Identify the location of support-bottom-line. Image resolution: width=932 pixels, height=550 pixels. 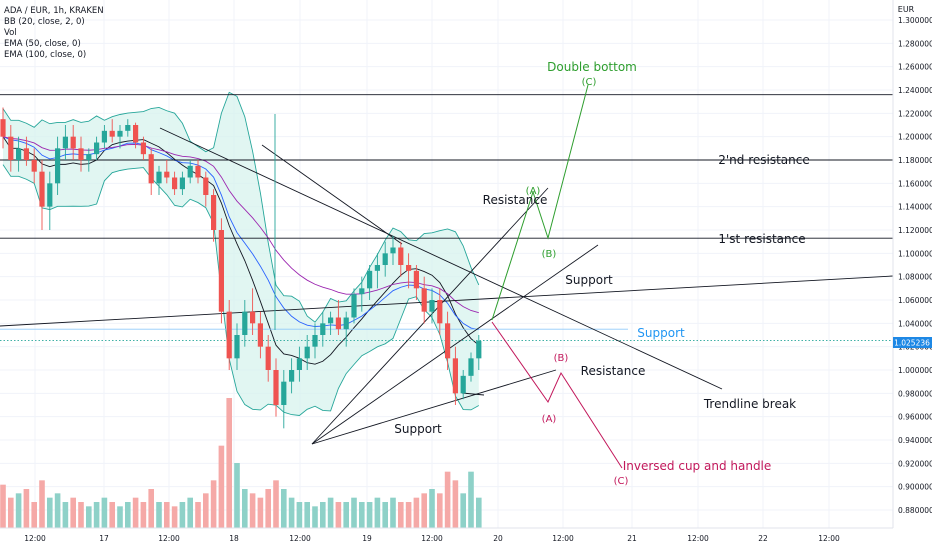
(434, 407).